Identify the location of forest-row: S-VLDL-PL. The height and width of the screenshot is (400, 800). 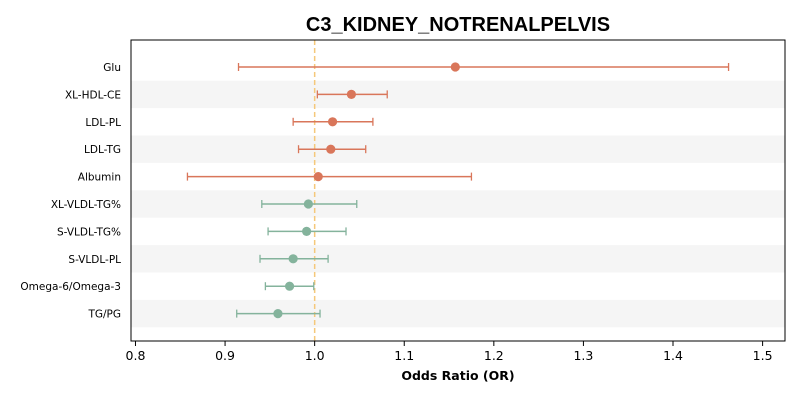
(198, 260).